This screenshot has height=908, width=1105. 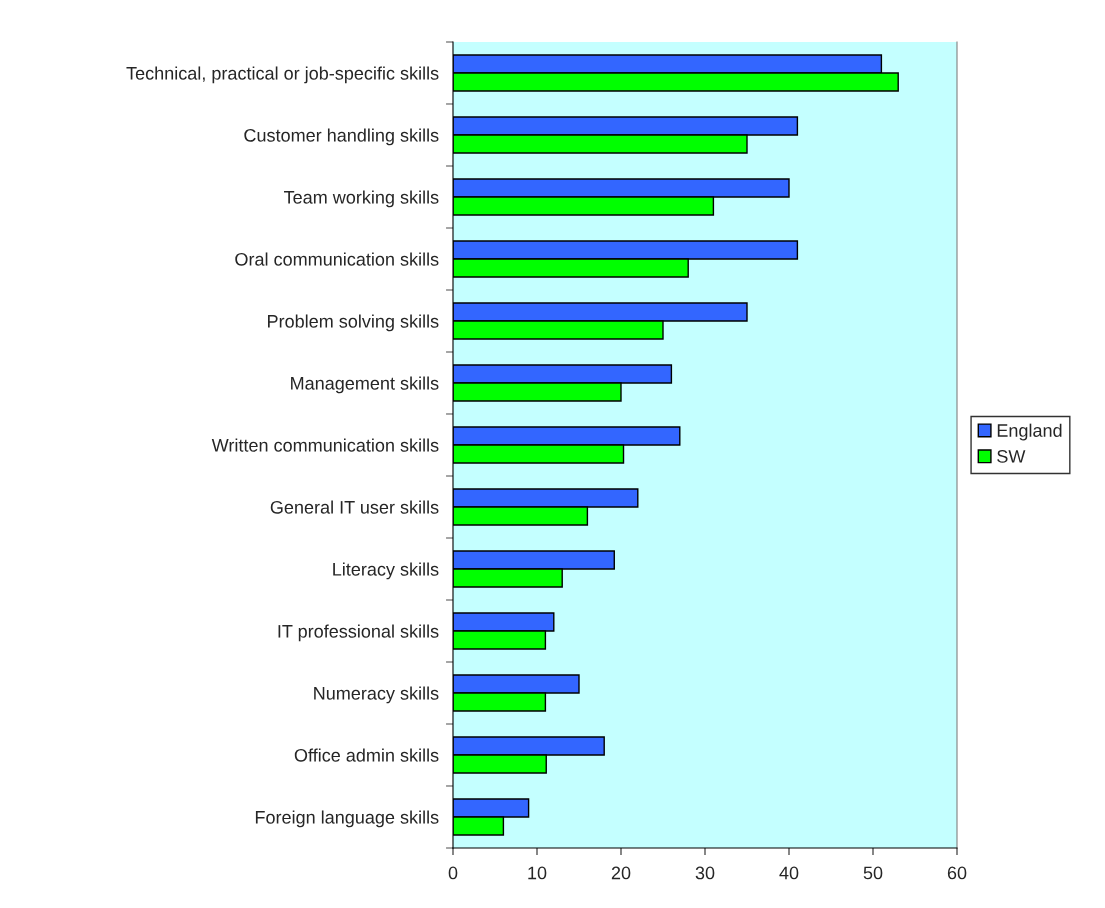 What do you see at coordinates (354, 507) in the screenshot?
I see `y-tick-label: General IT user skills` at bounding box center [354, 507].